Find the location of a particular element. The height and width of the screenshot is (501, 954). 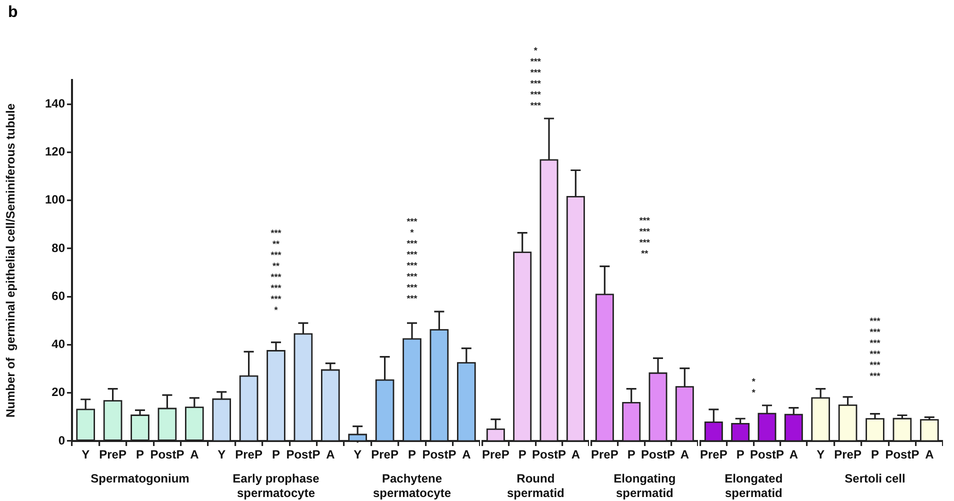

chart-title: b is located at coordinates (13, 13).